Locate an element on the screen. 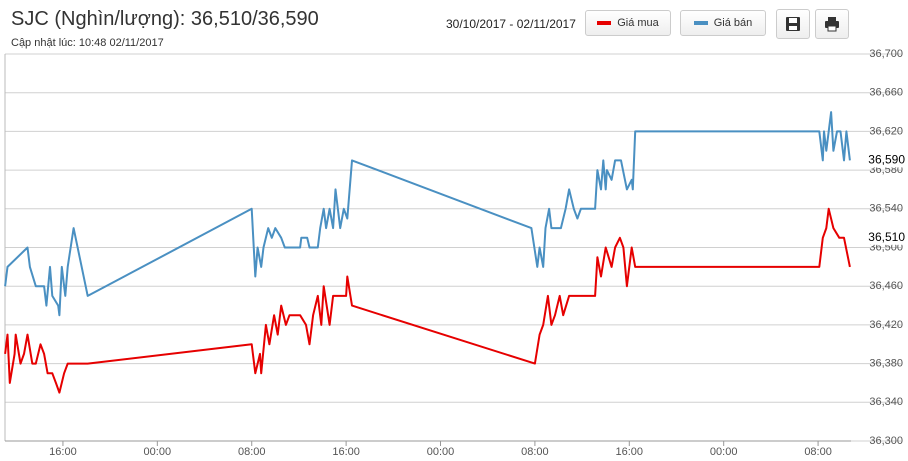 This screenshot has width=908, height=461. last-value-label: 36,510 is located at coordinates (886, 237).